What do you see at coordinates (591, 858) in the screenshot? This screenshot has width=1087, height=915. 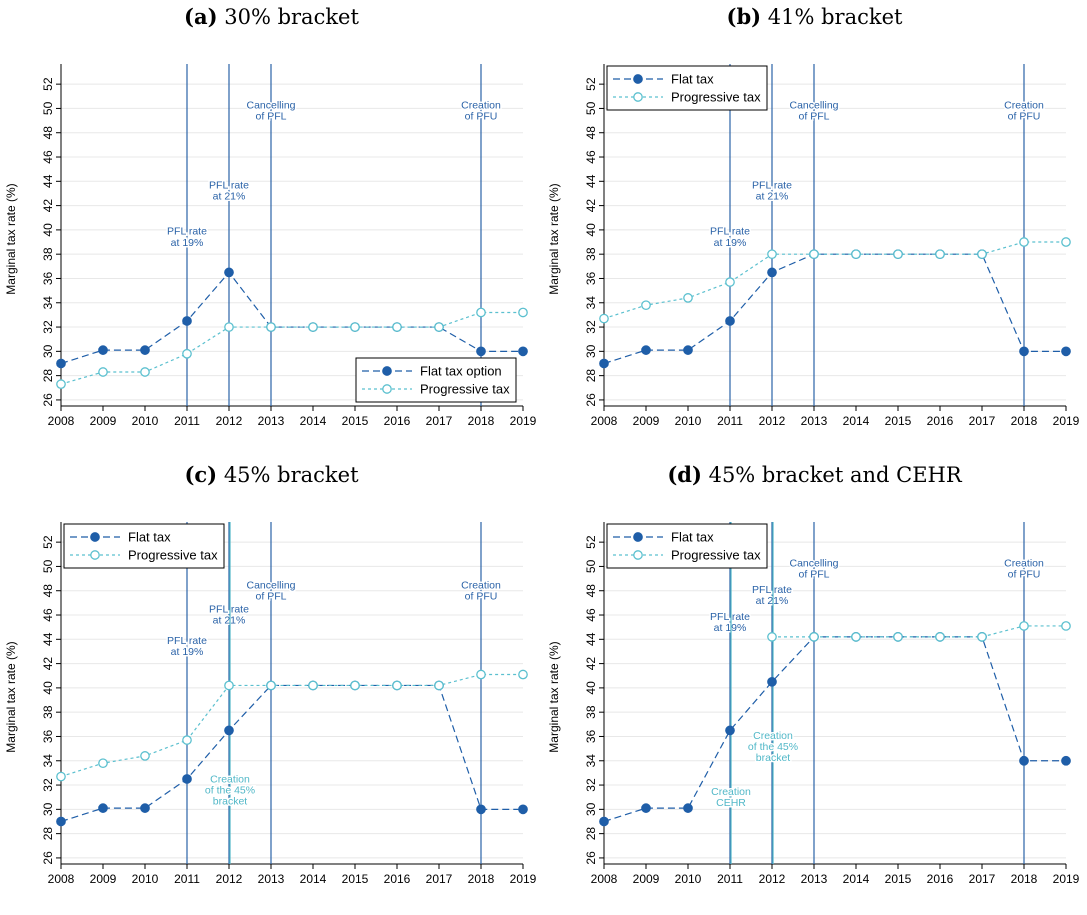 I see `y-tick-label: 26` at bounding box center [591, 858].